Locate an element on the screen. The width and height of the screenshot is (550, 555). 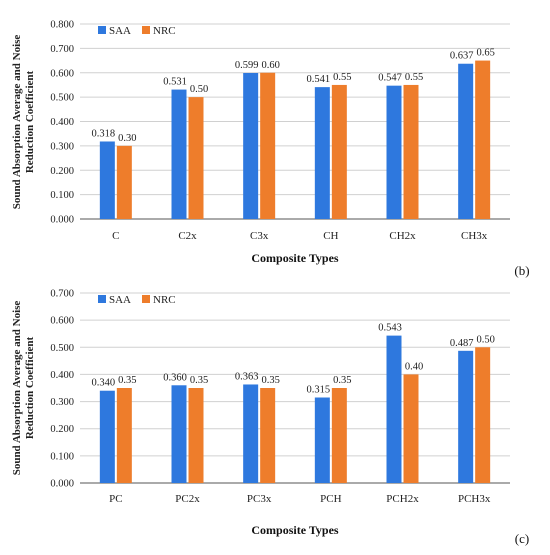
chart-c-y-axis-label-line: Reduction Coefficient is located at coordinates (30, 387).